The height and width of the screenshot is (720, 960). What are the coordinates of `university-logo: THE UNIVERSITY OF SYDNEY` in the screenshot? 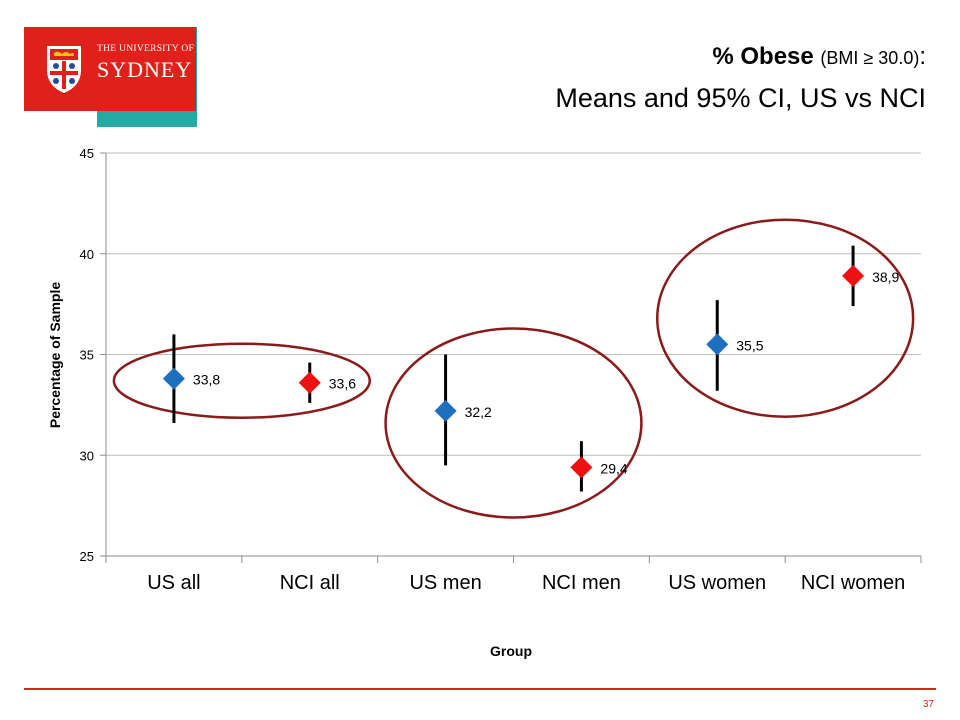 It's located at (110, 69).